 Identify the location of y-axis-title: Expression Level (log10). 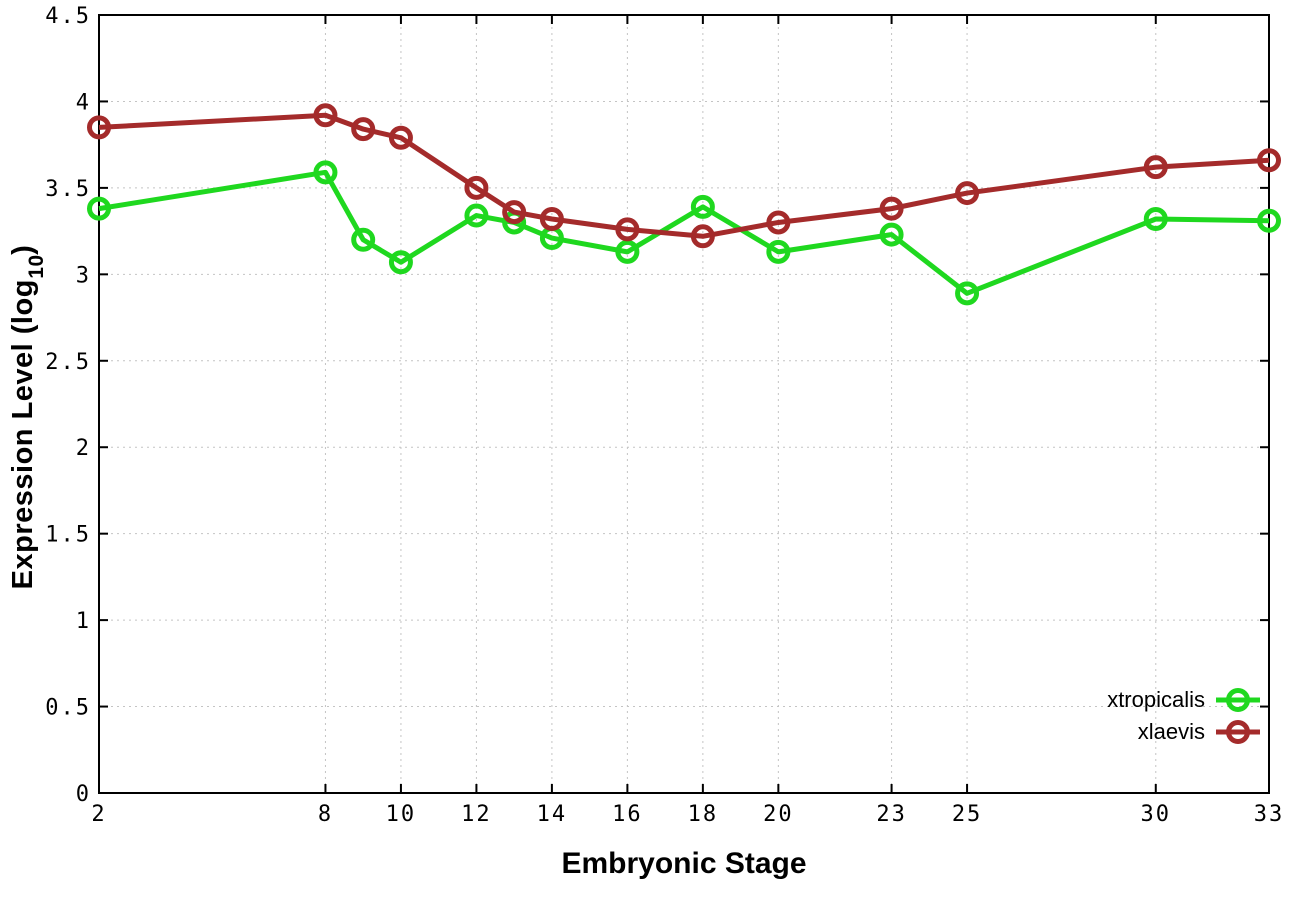
(28, 417).